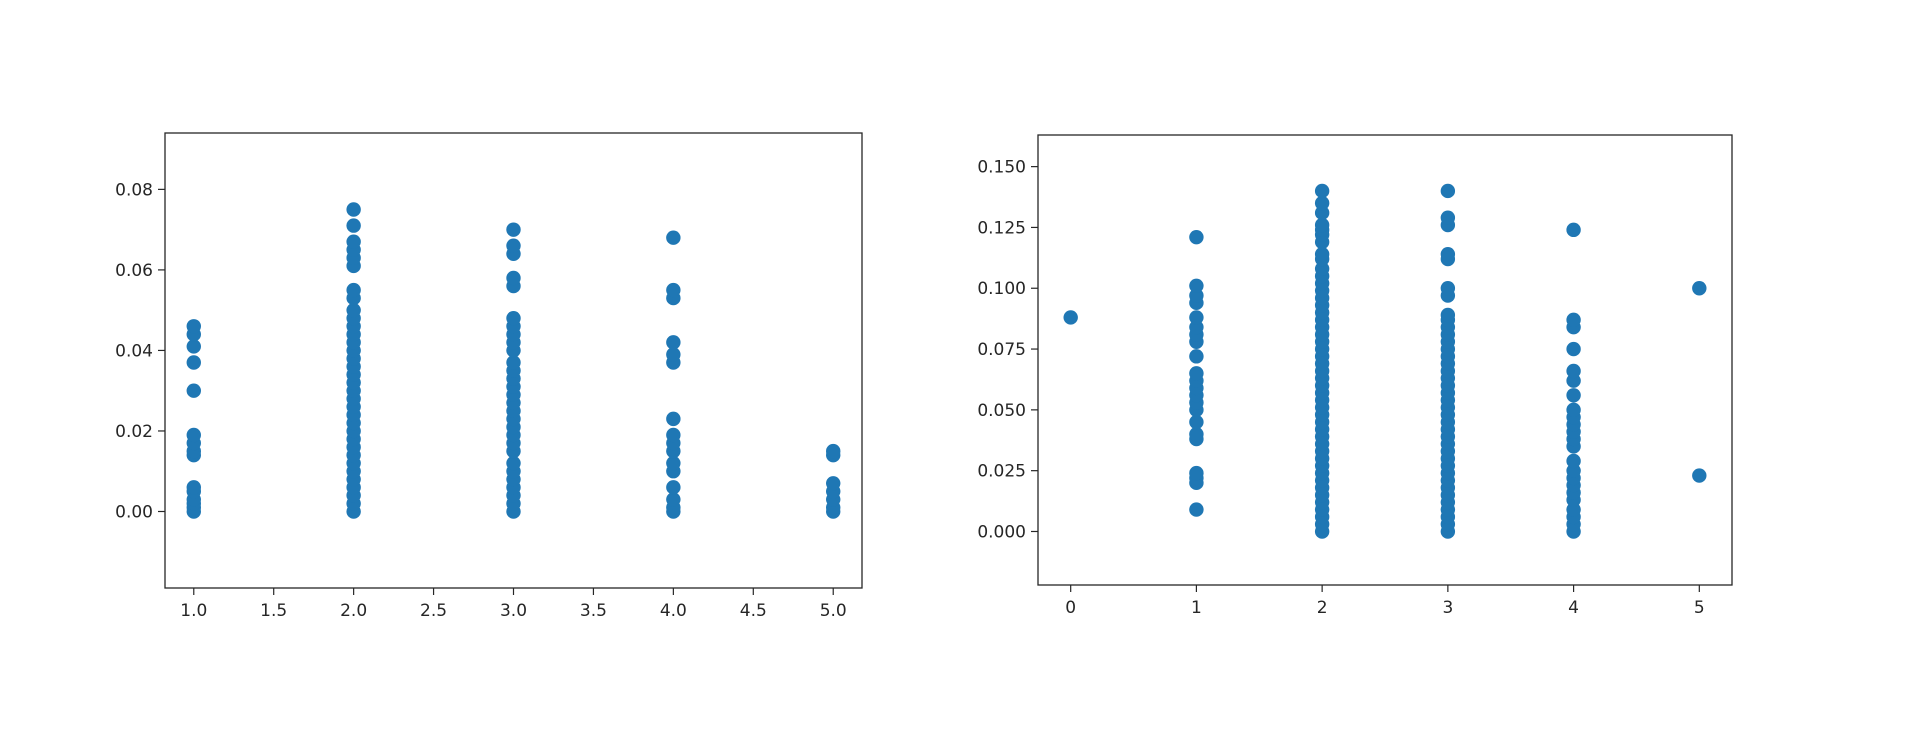 The image size is (1917, 750). What do you see at coordinates (1699, 608) in the screenshot?
I see `x-tick-label: 5` at bounding box center [1699, 608].